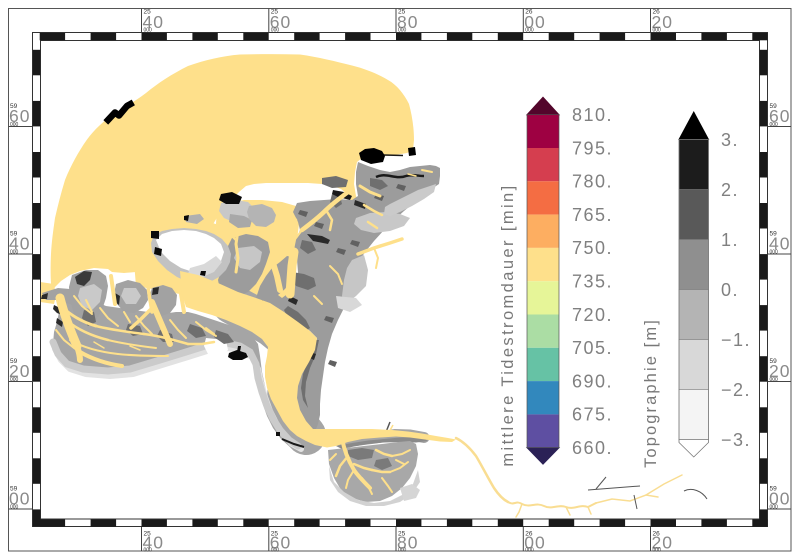  Describe the element at coordinates (730, 140) in the screenshot. I see `svg-text: 3.` at that location.